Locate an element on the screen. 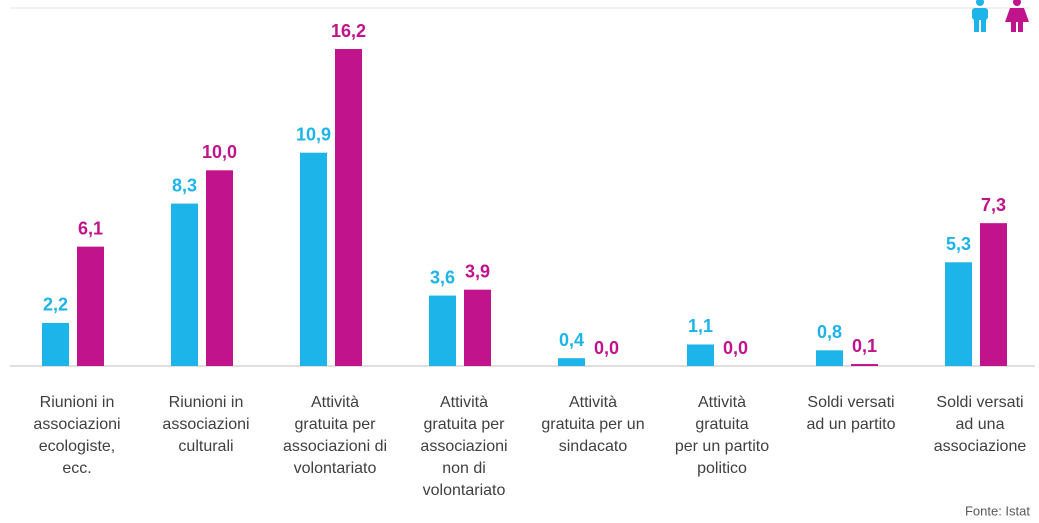  data-label: 0,1 is located at coordinates (864, 346).